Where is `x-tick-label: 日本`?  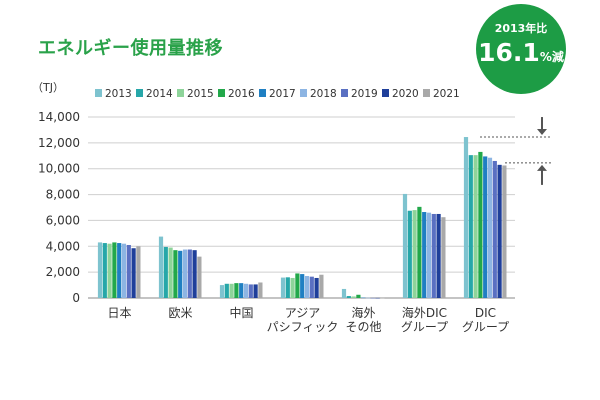 x-tick-label: 日本 is located at coordinates (119, 313).